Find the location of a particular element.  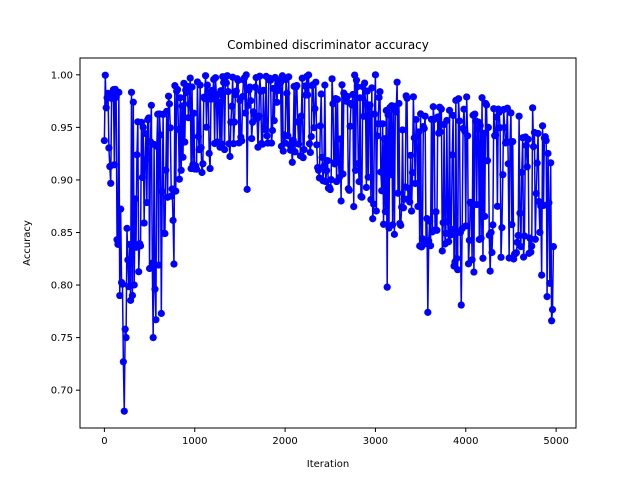

y-tick-label: 1.00 is located at coordinates (62, 75).